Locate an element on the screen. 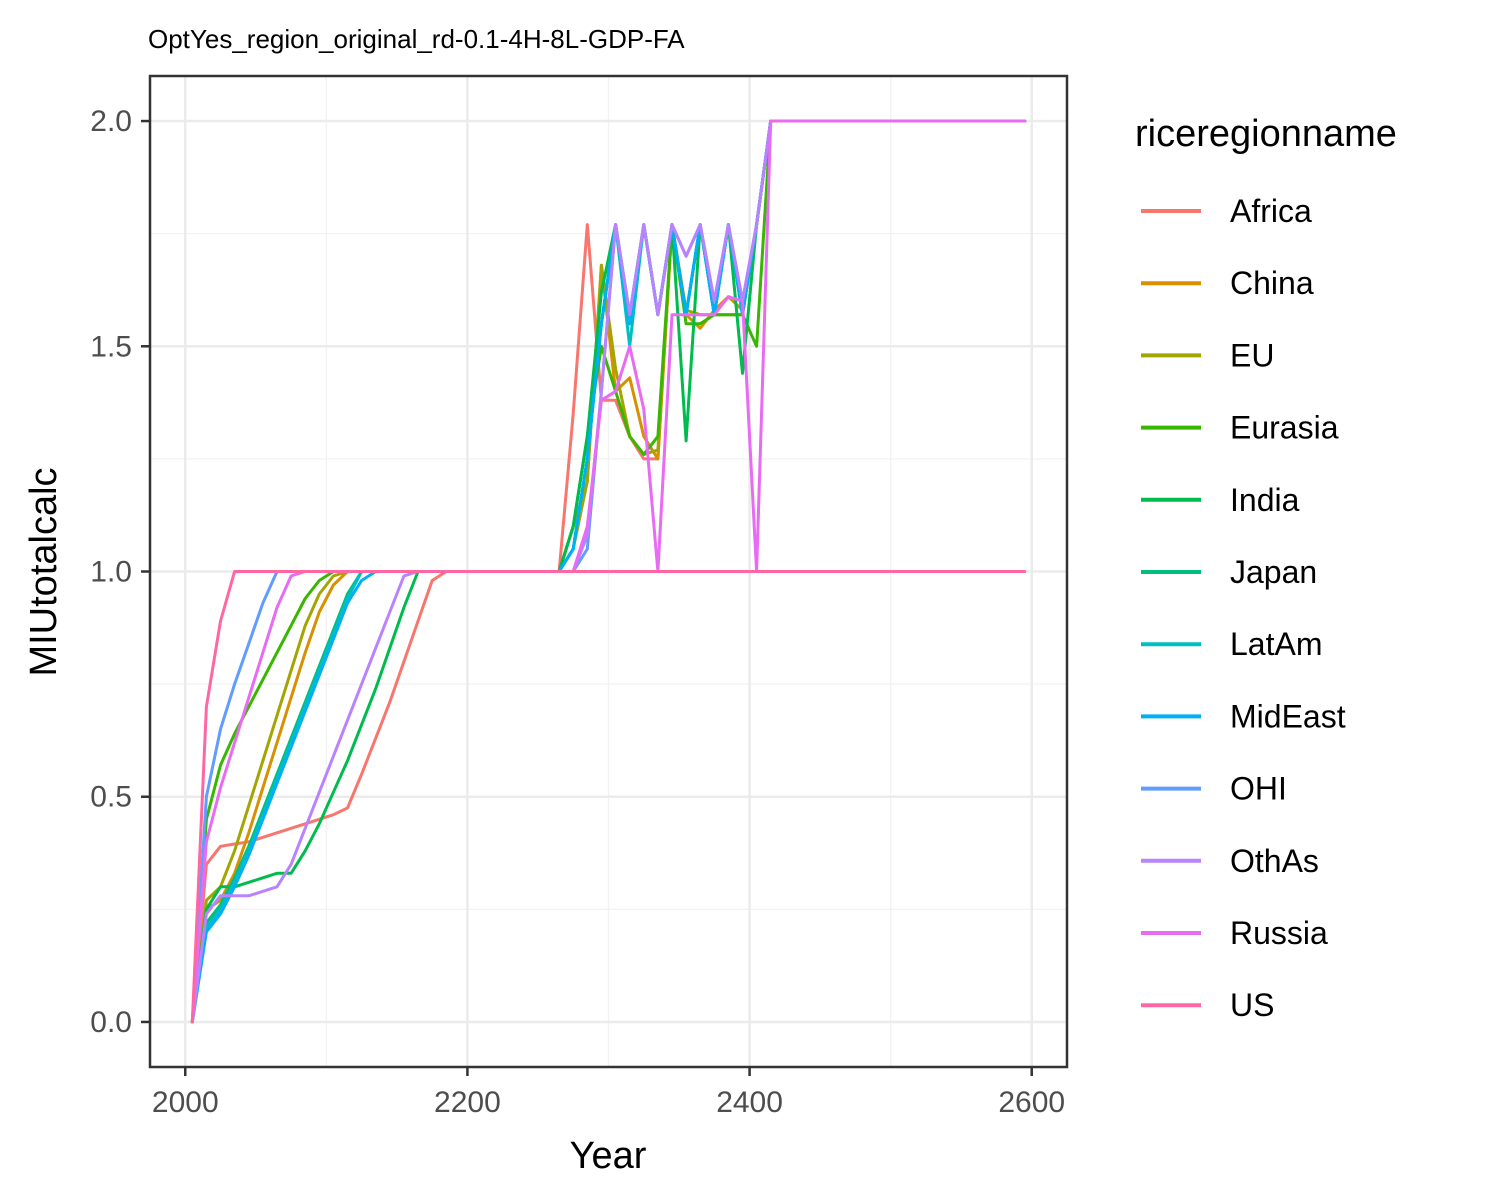 This screenshot has width=1500, height=1200. legend-label: Eurasia is located at coordinates (1284, 428).